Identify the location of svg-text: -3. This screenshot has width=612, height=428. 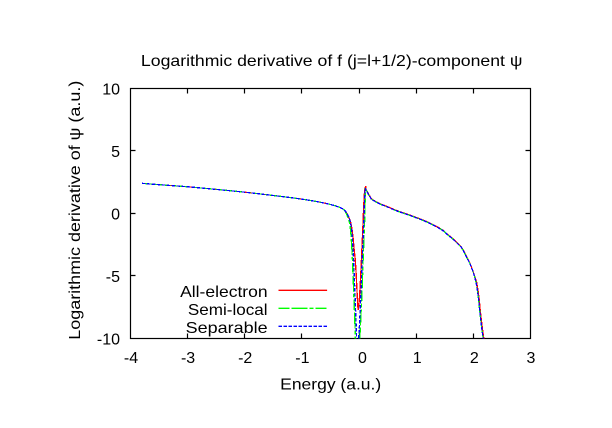
(188, 358).